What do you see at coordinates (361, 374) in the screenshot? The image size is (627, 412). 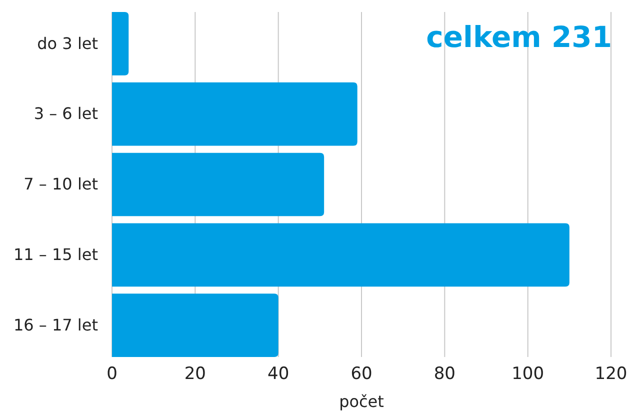 I see `x-tick-label: 60` at bounding box center [361, 374].